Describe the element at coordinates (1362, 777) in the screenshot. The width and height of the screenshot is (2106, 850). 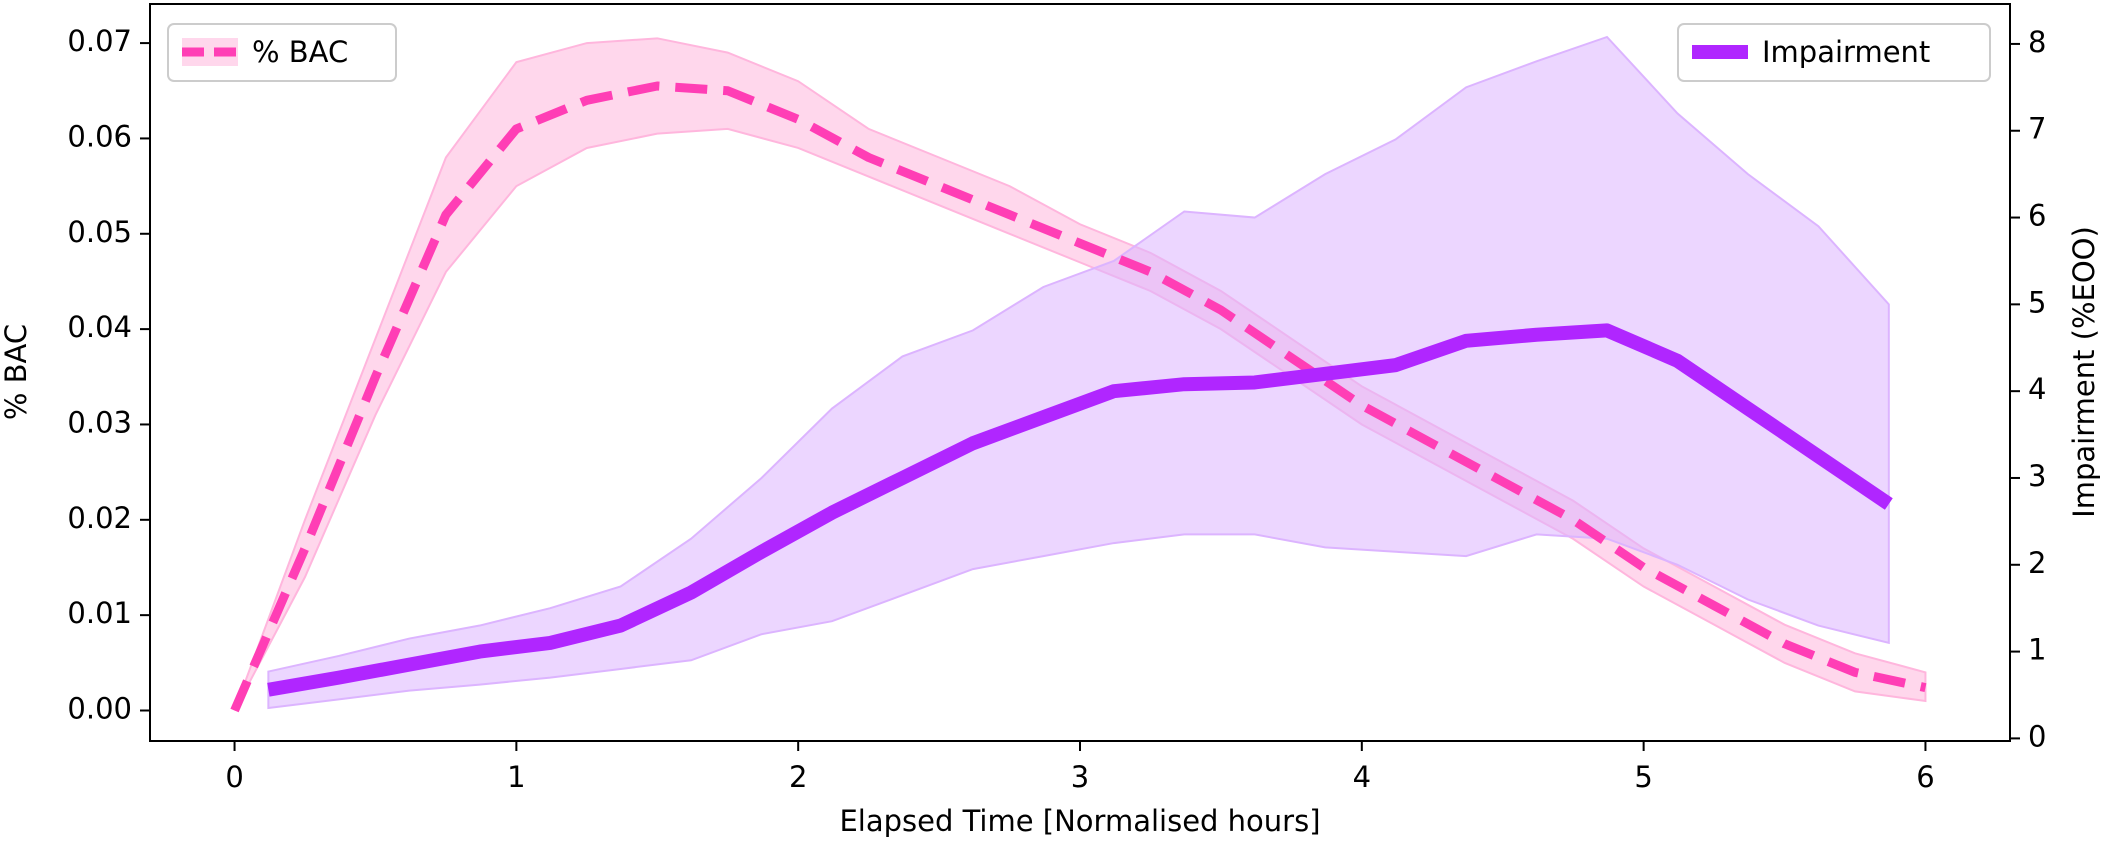
I see `x-tick-label: 4` at that location.